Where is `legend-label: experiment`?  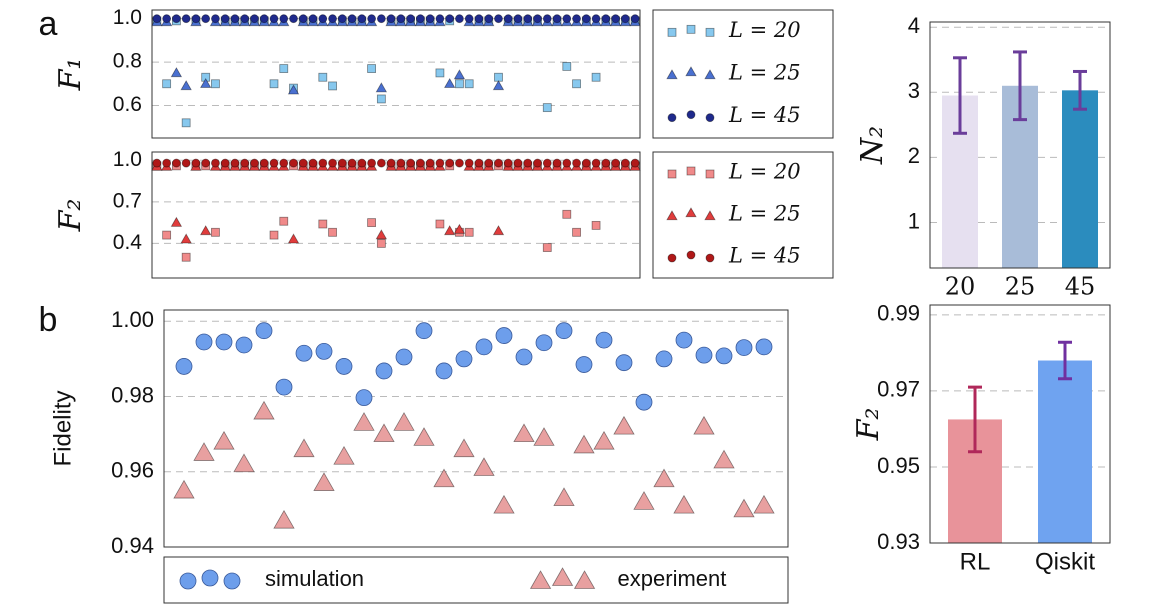
legend-label: experiment is located at coordinates (672, 578).